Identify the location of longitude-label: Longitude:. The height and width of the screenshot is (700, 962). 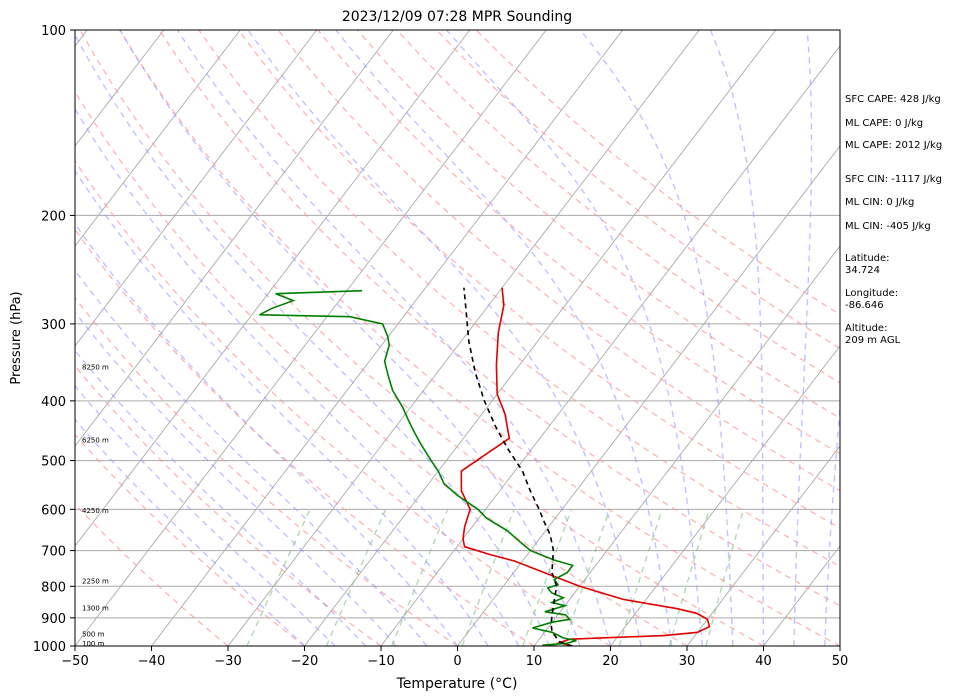
(871, 293).